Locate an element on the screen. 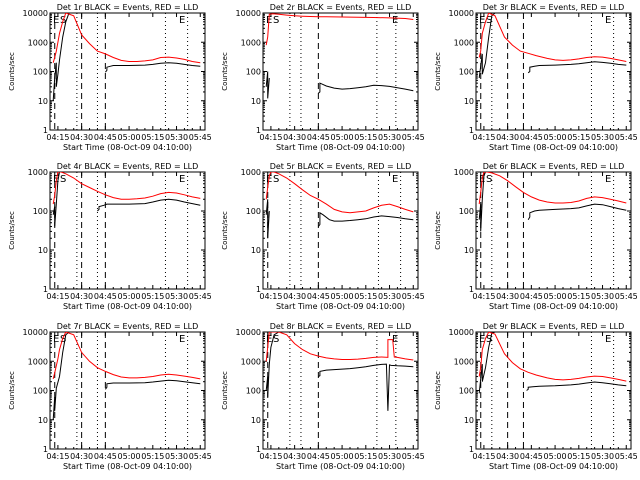 This screenshot has width=640, height=480. chart-title: Det 4r BLACK = Events, RED = LLD is located at coordinates (128, 166).